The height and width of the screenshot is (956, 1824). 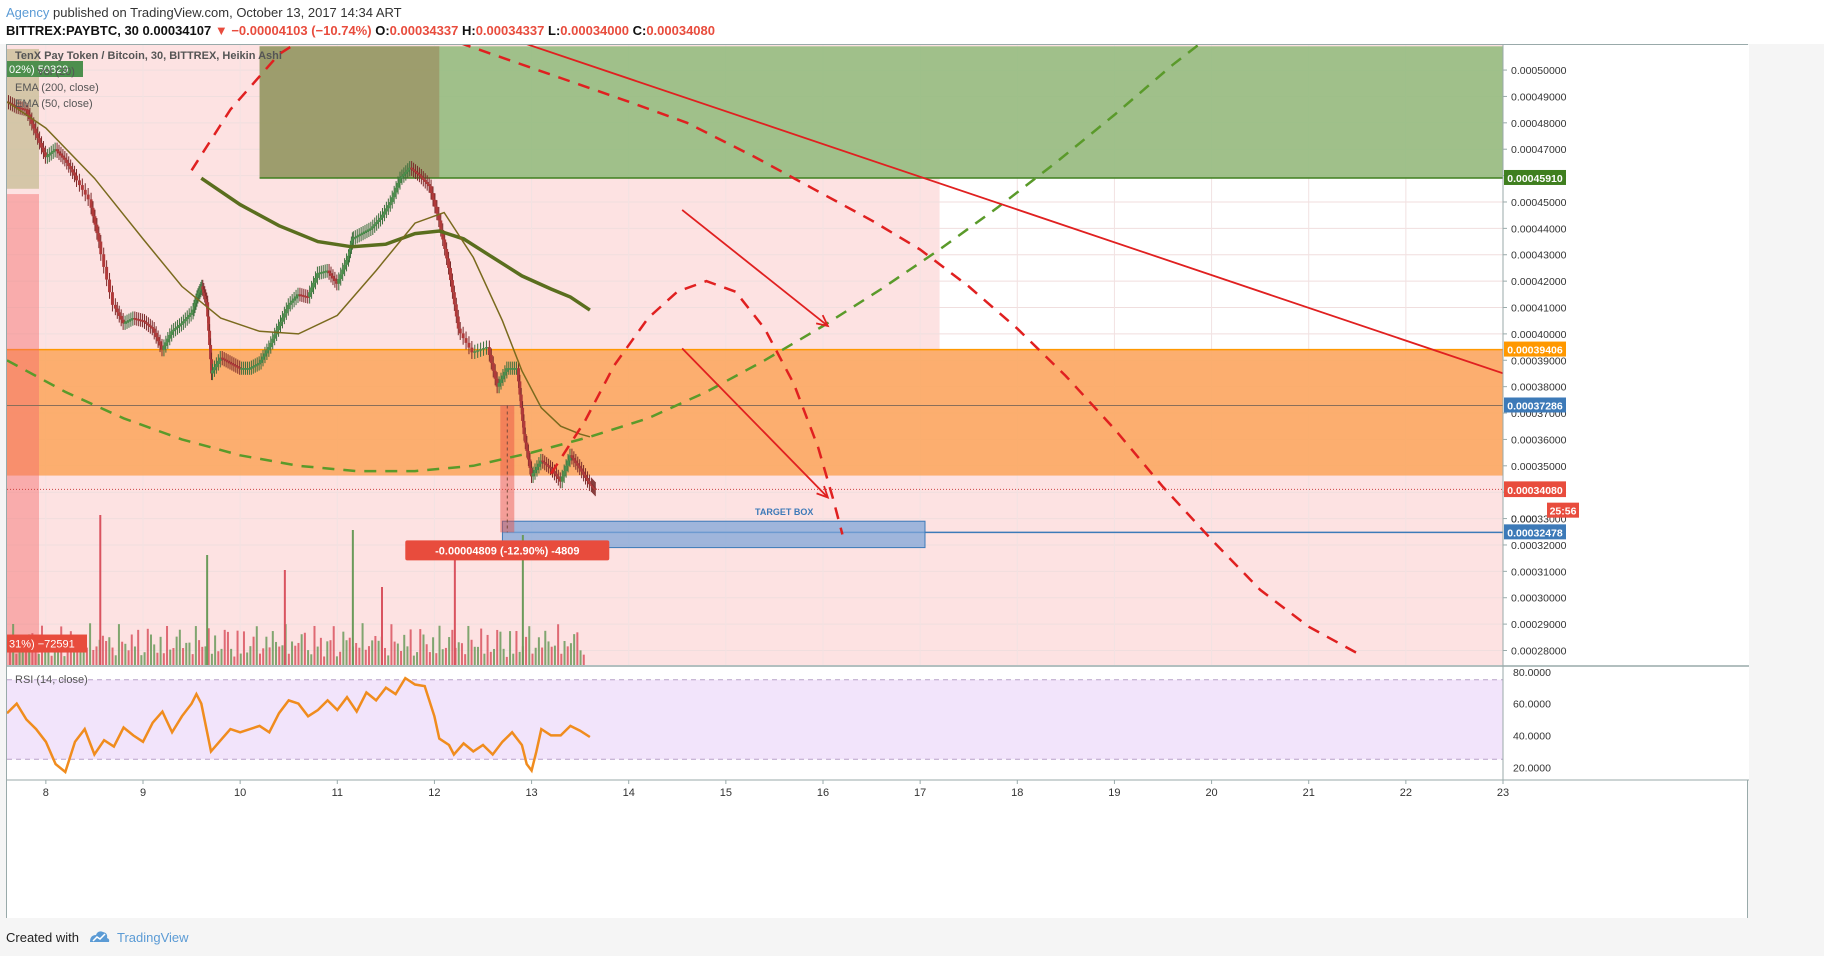 I want to click on time-tick-label: 12, so click(x=434, y=793).